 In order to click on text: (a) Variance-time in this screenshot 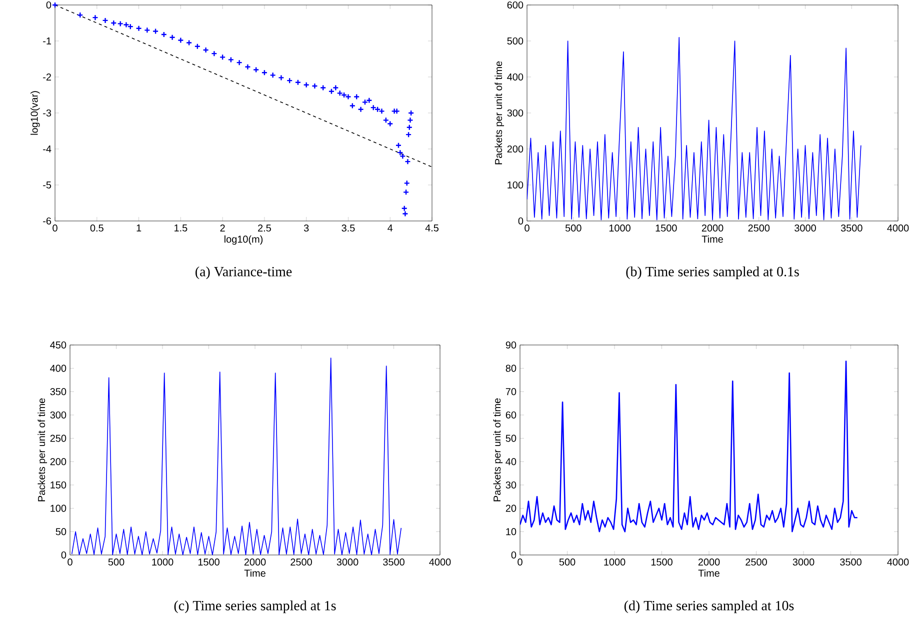, I will do `click(244, 273)`.